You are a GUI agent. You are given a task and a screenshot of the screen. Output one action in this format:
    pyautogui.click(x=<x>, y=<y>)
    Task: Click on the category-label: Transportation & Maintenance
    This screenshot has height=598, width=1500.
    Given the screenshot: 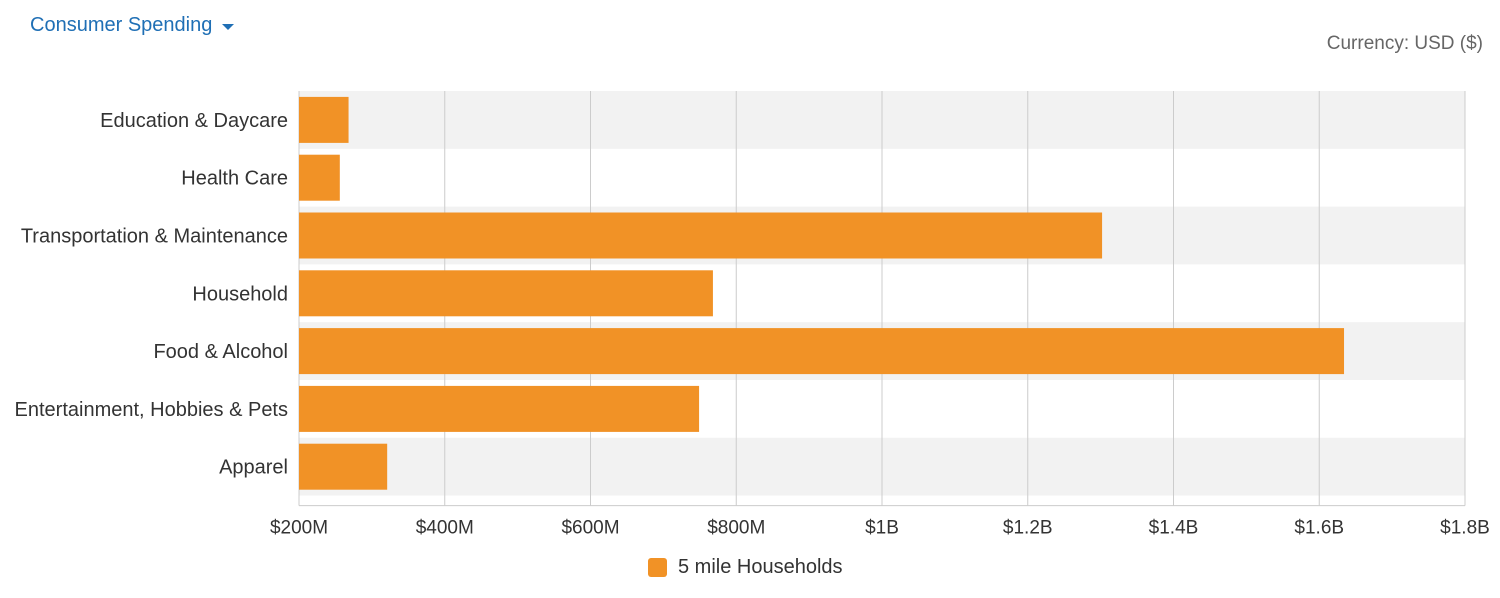 What is the action you would take?
    pyautogui.click(x=154, y=237)
    